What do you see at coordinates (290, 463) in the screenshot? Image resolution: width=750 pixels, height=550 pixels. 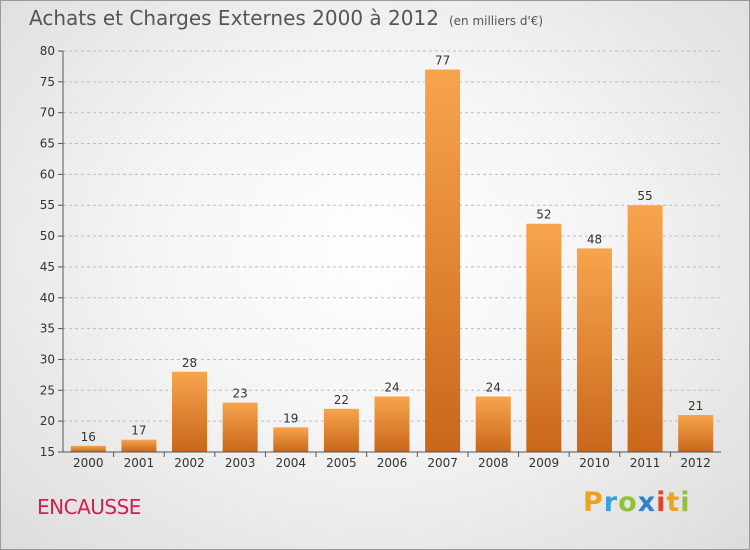 I see `x-tick-label-2004: 2004` at bounding box center [290, 463].